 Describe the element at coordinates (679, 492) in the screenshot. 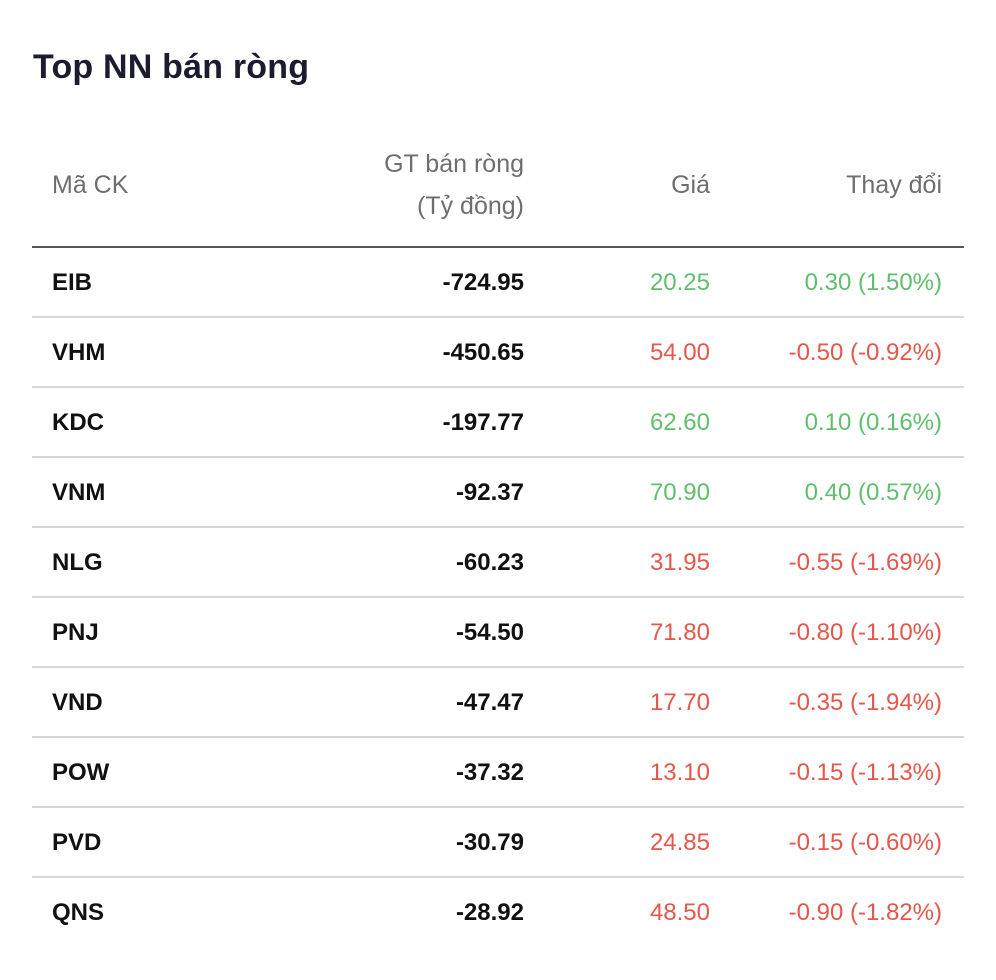

I see `price-value: 70.90` at that location.